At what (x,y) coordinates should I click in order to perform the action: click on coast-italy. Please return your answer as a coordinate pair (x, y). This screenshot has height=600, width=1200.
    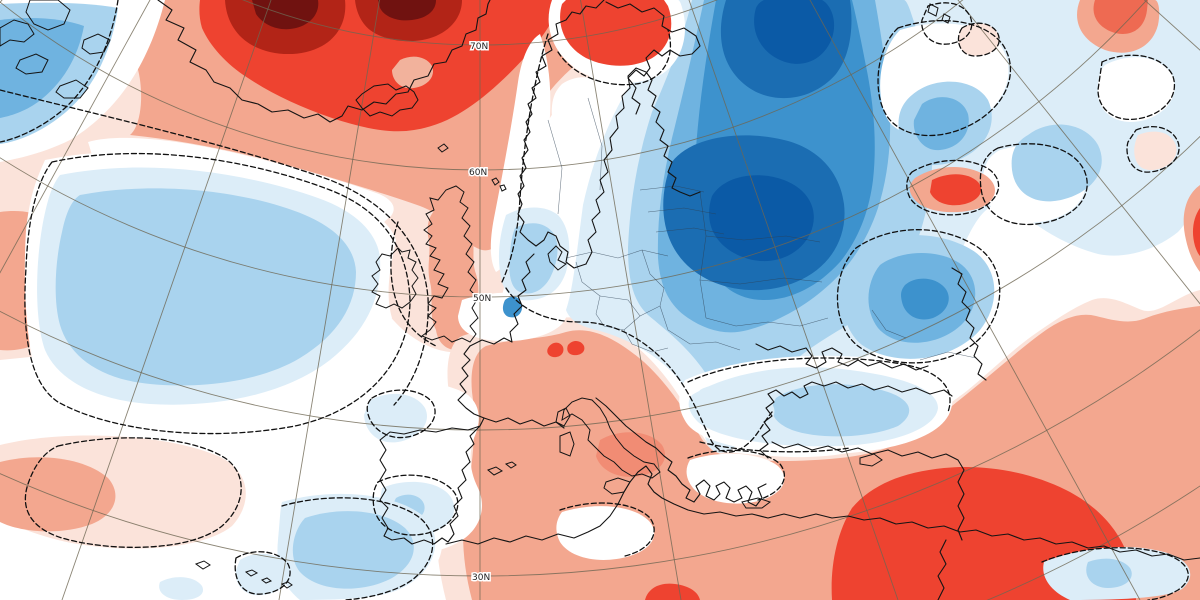
    Looking at the image, I should click on (611, 438).